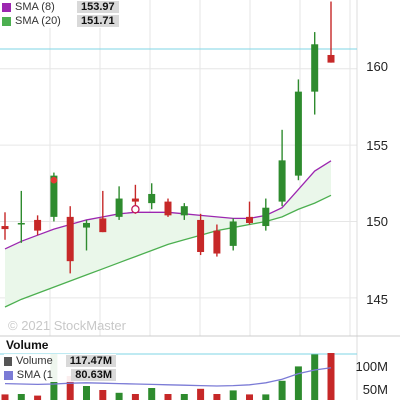  What do you see at coordinates (98, 7) in the screenshot?
I see `sma8-value: 153.97` at bounding box center [98, 7].